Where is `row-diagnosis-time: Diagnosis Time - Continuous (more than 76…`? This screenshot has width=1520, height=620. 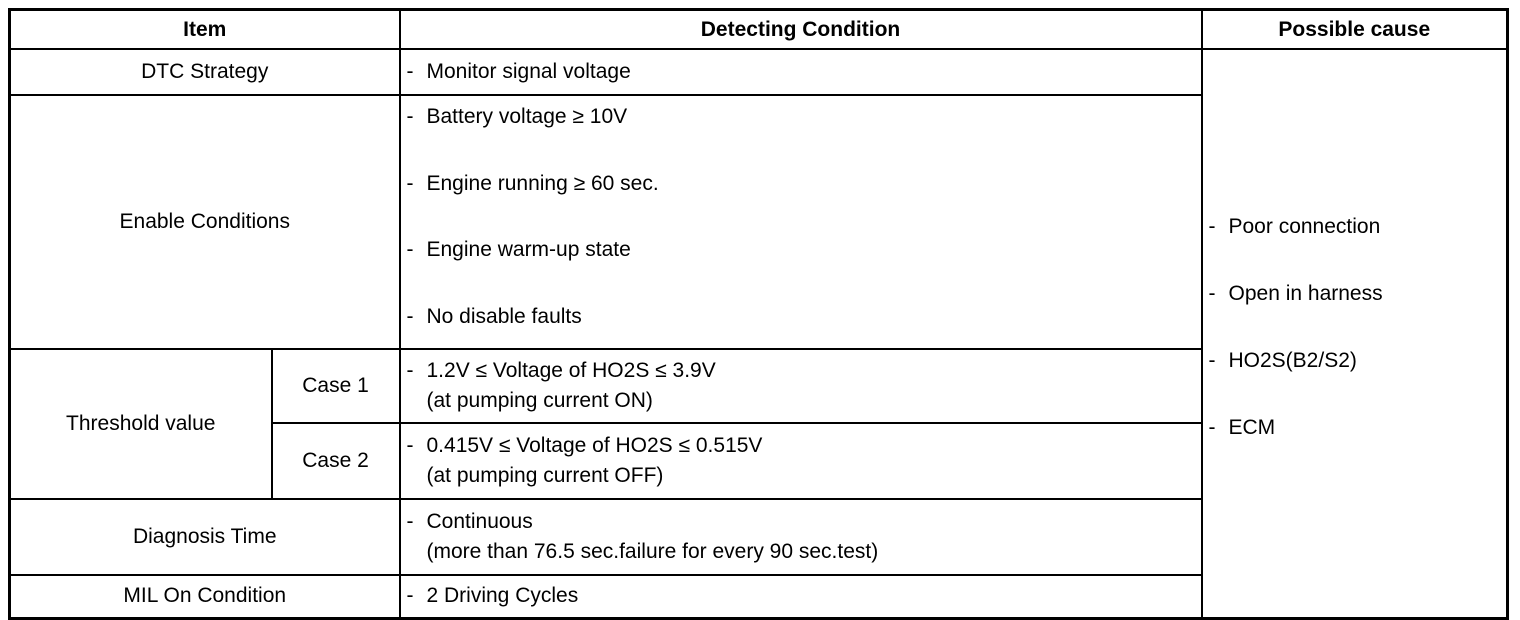 row-diagnosis-time: Diagnosis Time - Continuous (more than 76… is located at coordinates (758, 536).